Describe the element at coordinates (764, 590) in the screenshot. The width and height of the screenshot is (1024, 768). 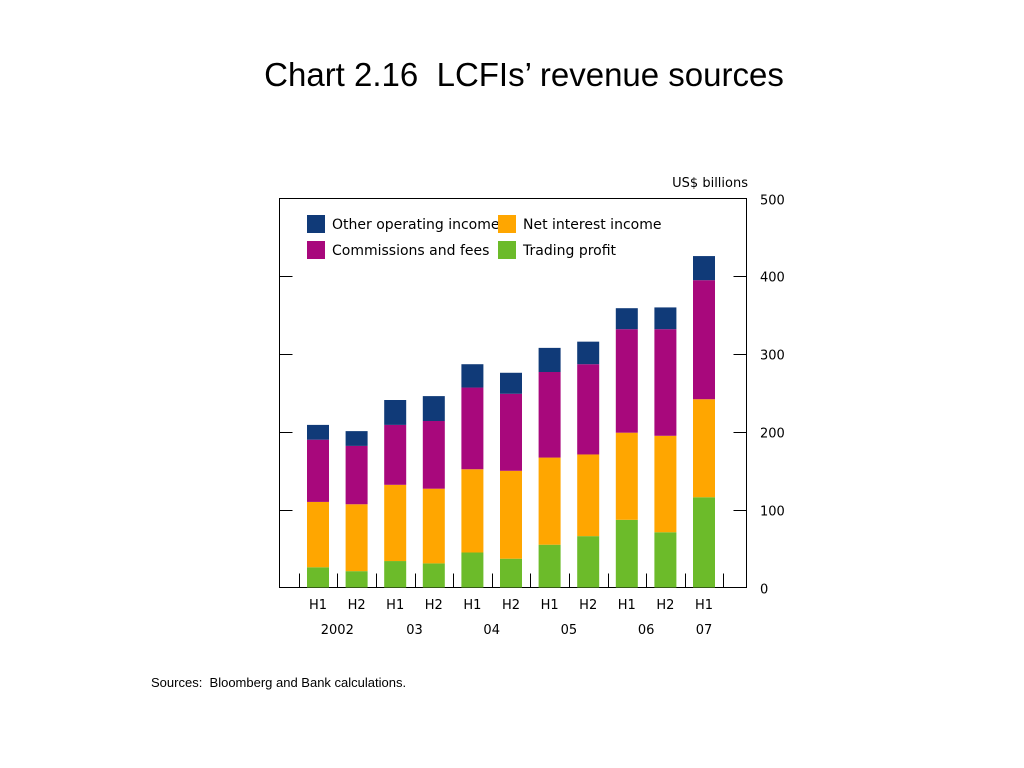
I see `y-tick-label: 0` at that location.